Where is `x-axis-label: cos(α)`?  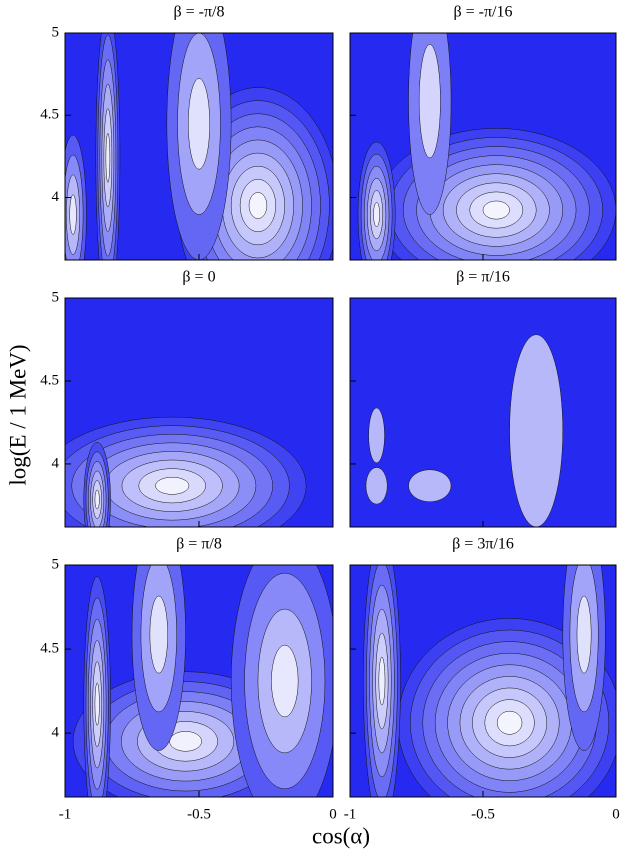 x-axis-label: cos(α) is located at coordinates (341, 835).